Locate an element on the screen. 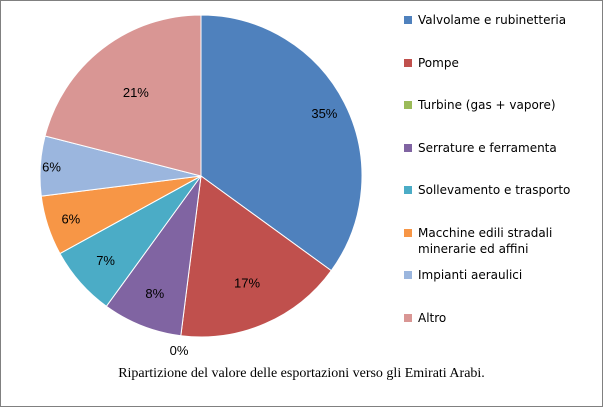 The width and height of the screenshot is (603, 407). slice-data-label: 35% is located at coordinates (324, 113).